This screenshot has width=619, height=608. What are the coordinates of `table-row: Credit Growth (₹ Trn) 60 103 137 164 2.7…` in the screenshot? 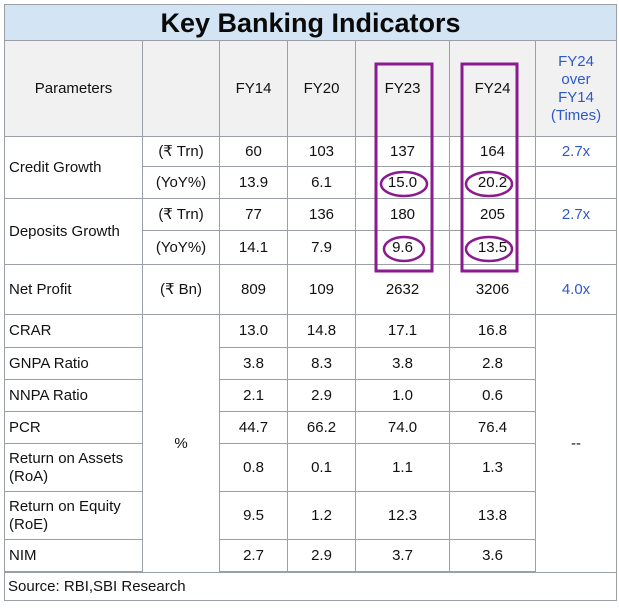 It's located at (311, 167).